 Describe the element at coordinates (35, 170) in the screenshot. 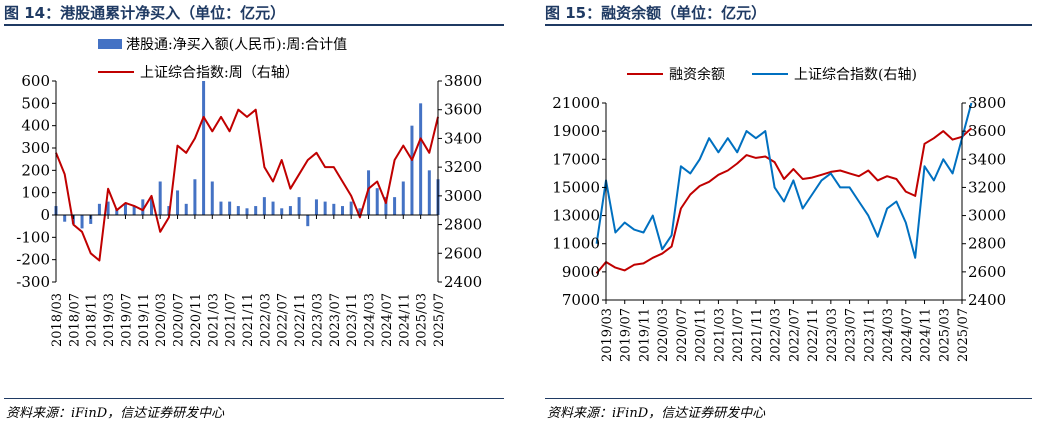

I see `y-left-tick-label: 200` at that location.